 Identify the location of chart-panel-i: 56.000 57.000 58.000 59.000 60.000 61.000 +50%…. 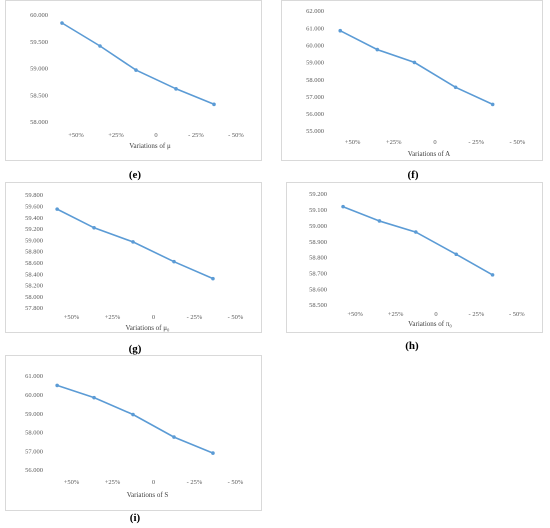
(133, 433).